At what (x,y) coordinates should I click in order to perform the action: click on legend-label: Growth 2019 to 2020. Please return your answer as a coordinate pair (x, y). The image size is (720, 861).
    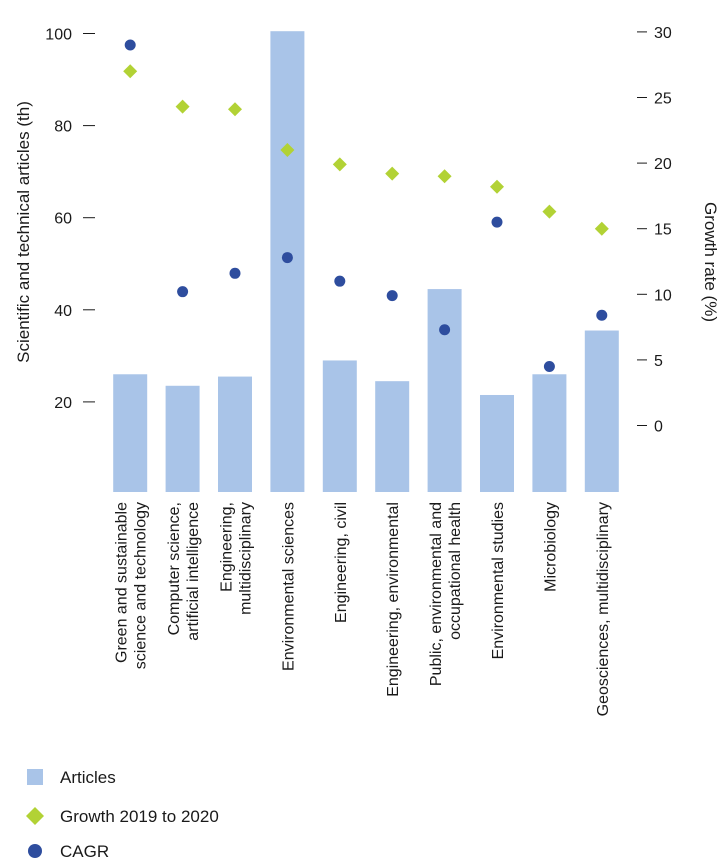
    Looking at the image, I should click on (139, 816).